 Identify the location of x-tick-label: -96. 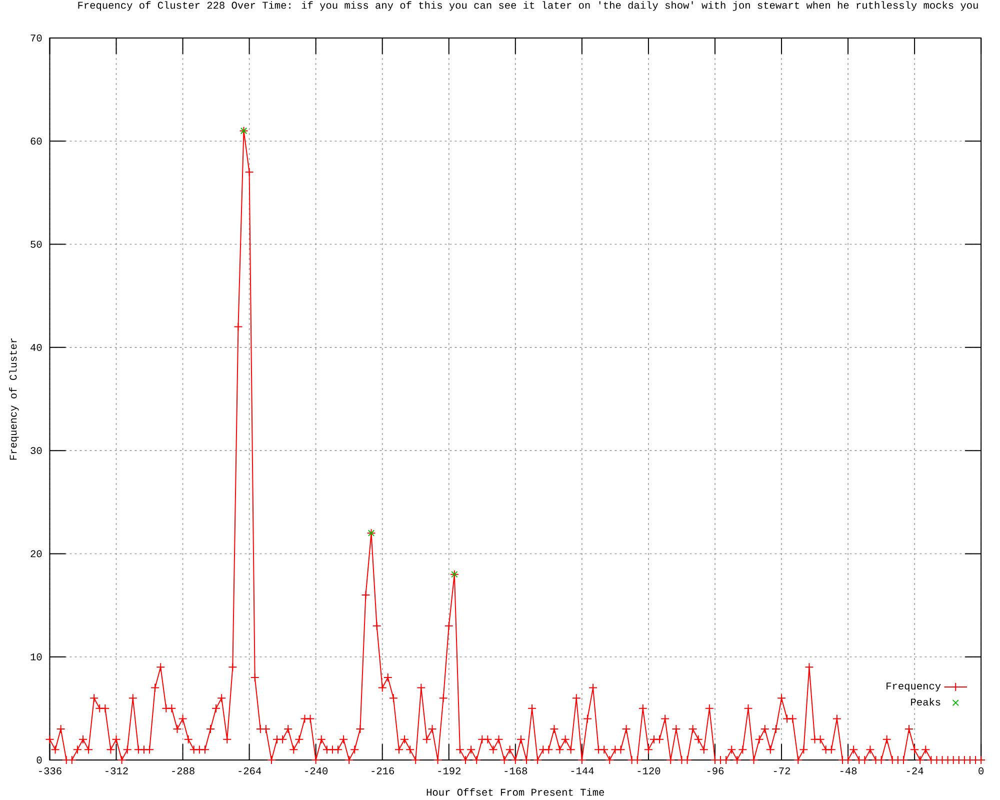
(715, 770).